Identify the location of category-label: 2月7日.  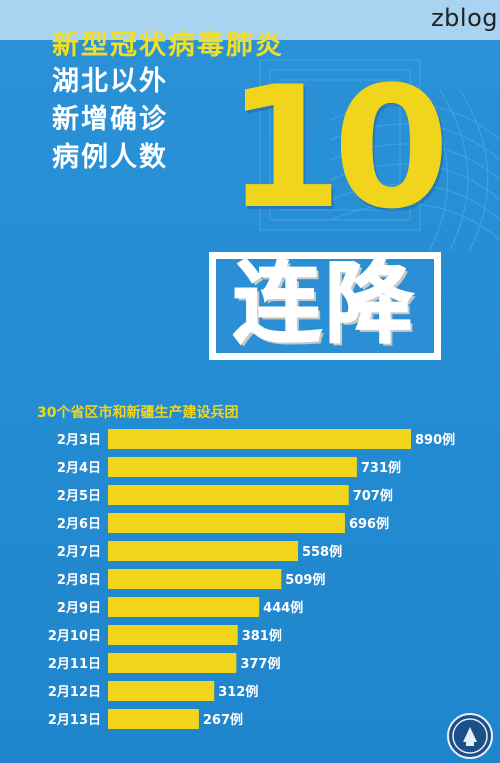
(79, 552).